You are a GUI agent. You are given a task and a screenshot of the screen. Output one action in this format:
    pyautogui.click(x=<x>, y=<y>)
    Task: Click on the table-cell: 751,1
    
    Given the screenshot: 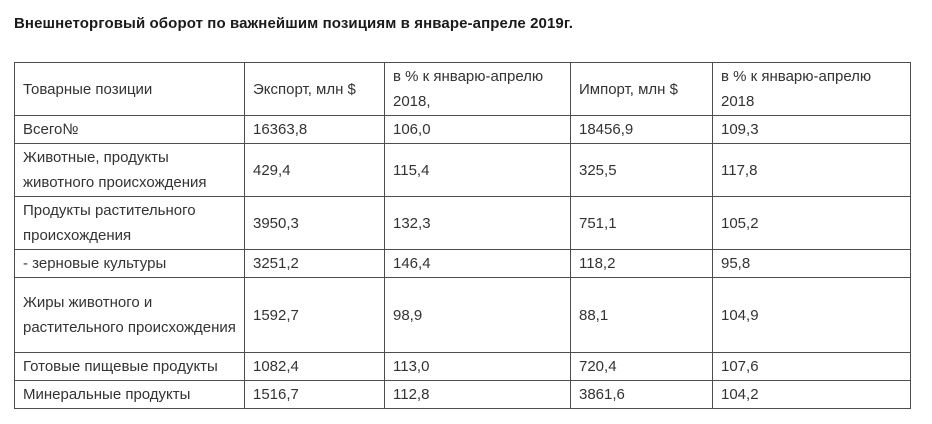 What is the action you would take?
    pyautogui.click(x=641, y=223)
    